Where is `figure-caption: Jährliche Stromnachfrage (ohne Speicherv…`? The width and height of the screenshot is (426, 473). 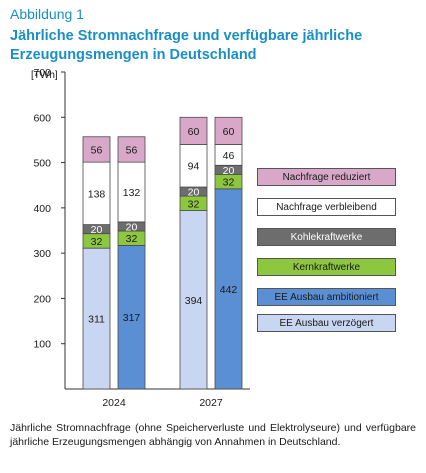 figure-caption: Jährliche Stromnachfrage (ohne Speicherv… is located at coordinates (213, 435).